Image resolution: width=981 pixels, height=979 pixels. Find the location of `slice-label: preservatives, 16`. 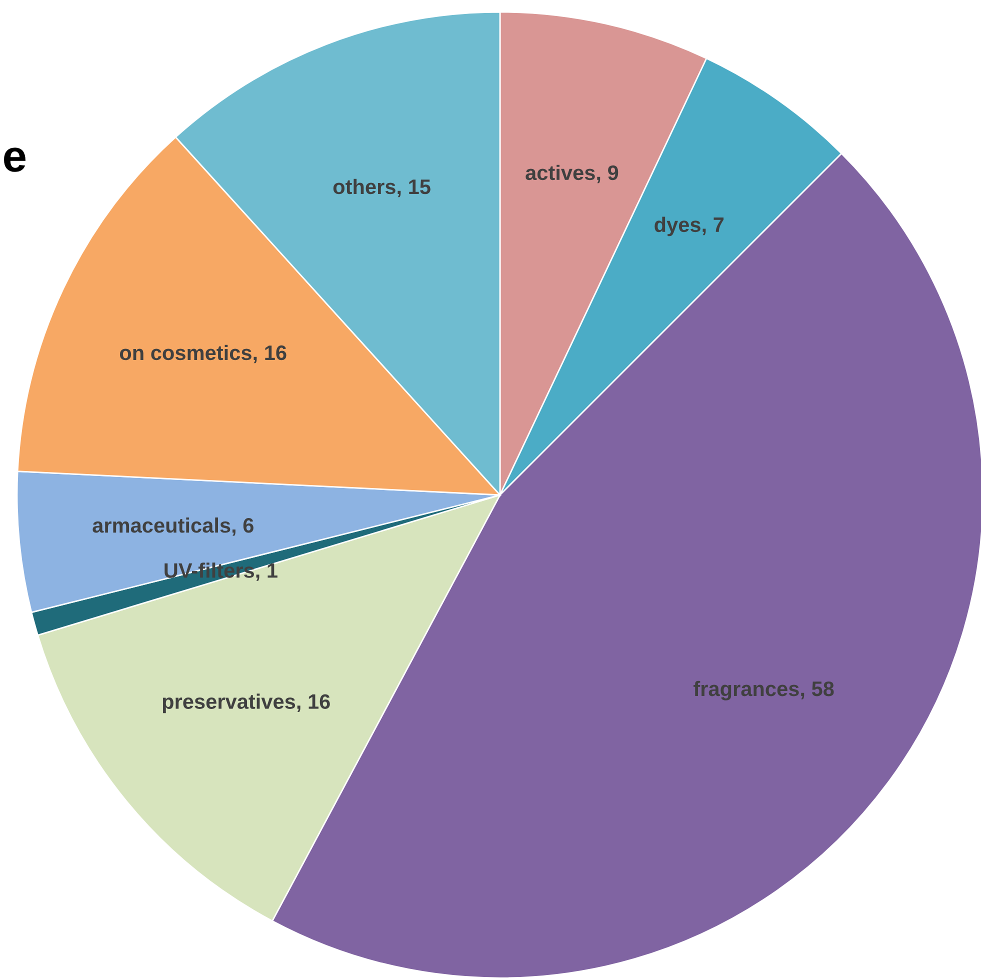

slice-label: preservatives, 16 is located at coordinates (246, 704).